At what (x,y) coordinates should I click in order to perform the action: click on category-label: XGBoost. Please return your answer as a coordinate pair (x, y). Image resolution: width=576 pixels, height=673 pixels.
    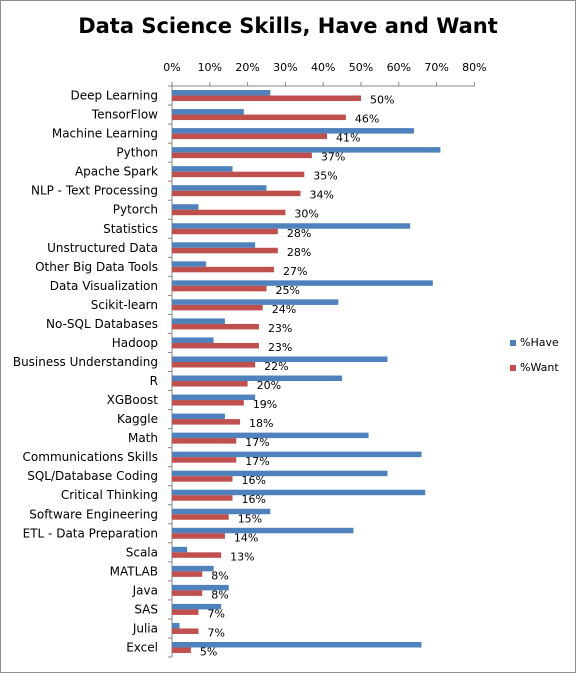
    Looking at the image, I should click on (133, 400).